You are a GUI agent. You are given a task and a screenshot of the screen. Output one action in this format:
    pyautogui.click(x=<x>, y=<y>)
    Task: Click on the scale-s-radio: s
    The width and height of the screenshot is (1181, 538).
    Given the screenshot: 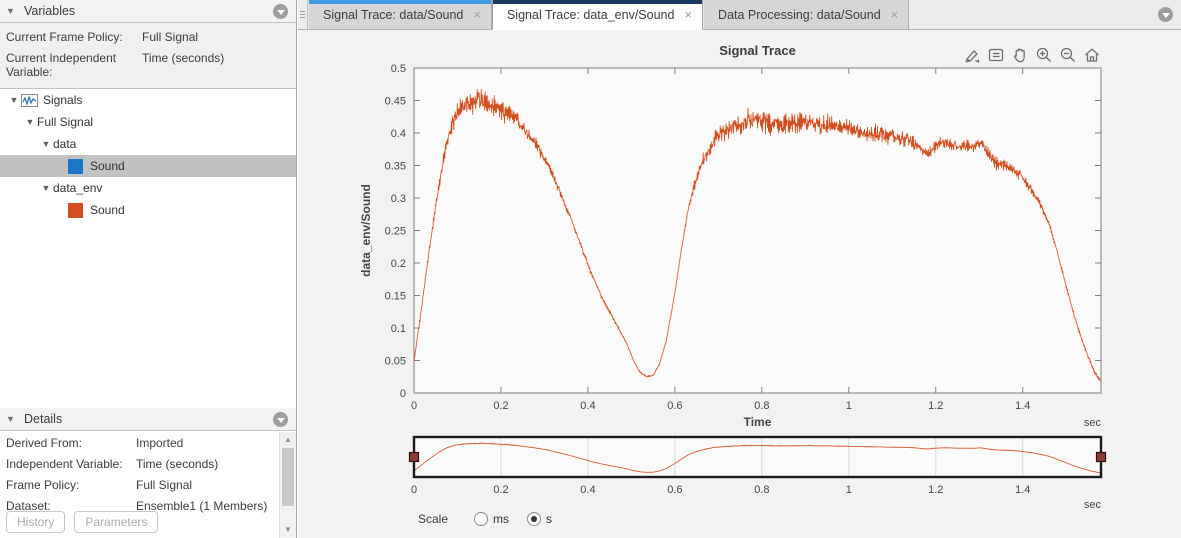 What is the action you would take?
    pyautogui.click(x=539, y=519)
    